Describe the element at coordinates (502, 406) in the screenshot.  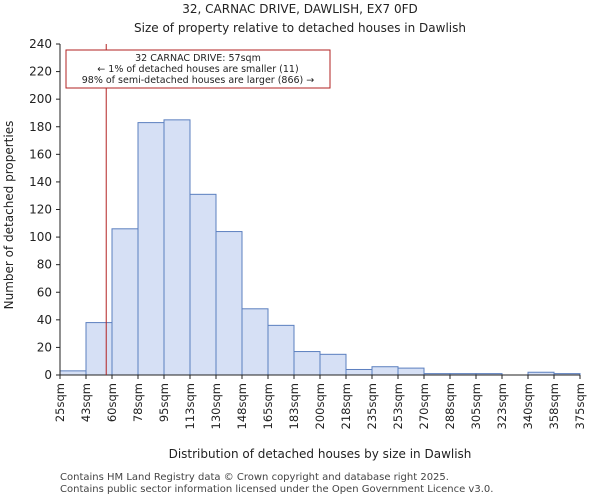
I see `x-tick-label-323sqm: 323sqm` at that location.